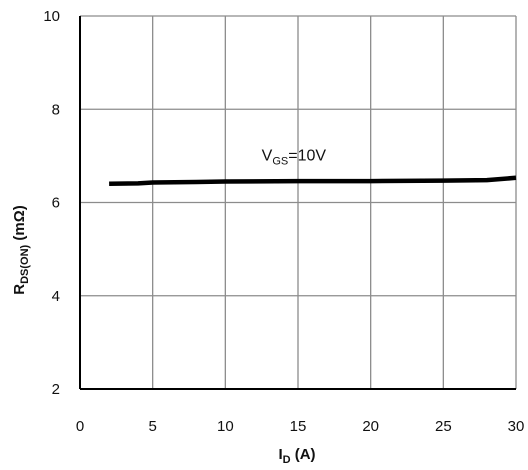  What do you see at coordinates (56, 109) in the screenshot?
I see `y-tick-label: 8` at bounding box center [56, 109].